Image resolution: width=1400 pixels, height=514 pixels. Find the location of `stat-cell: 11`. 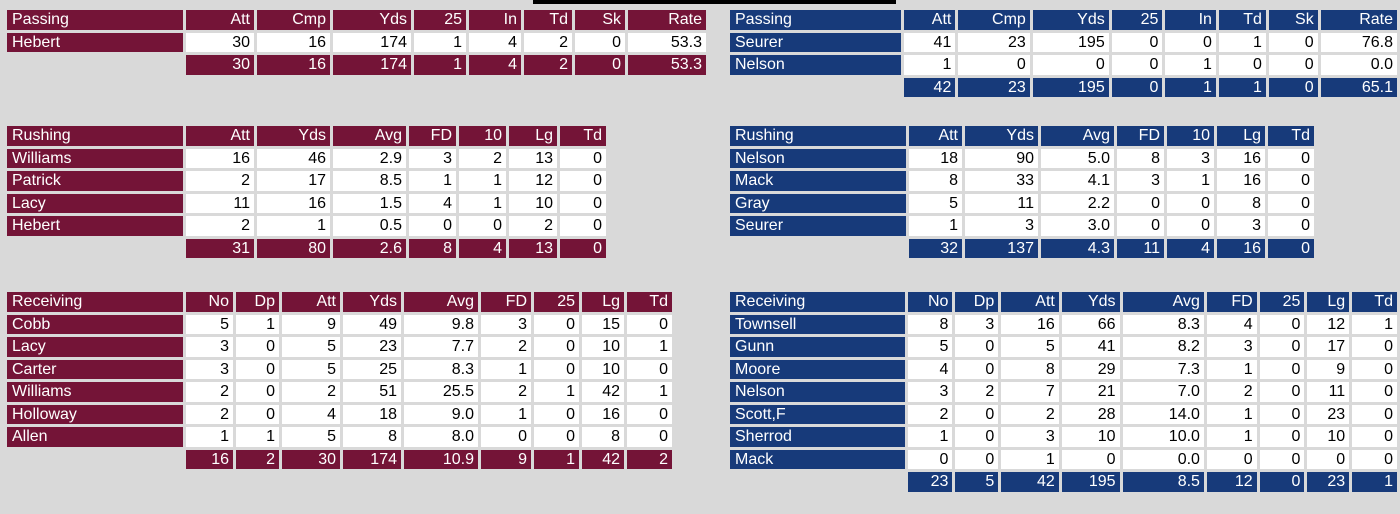

stat-cell: 11 is located at coordinates (1001, 203).